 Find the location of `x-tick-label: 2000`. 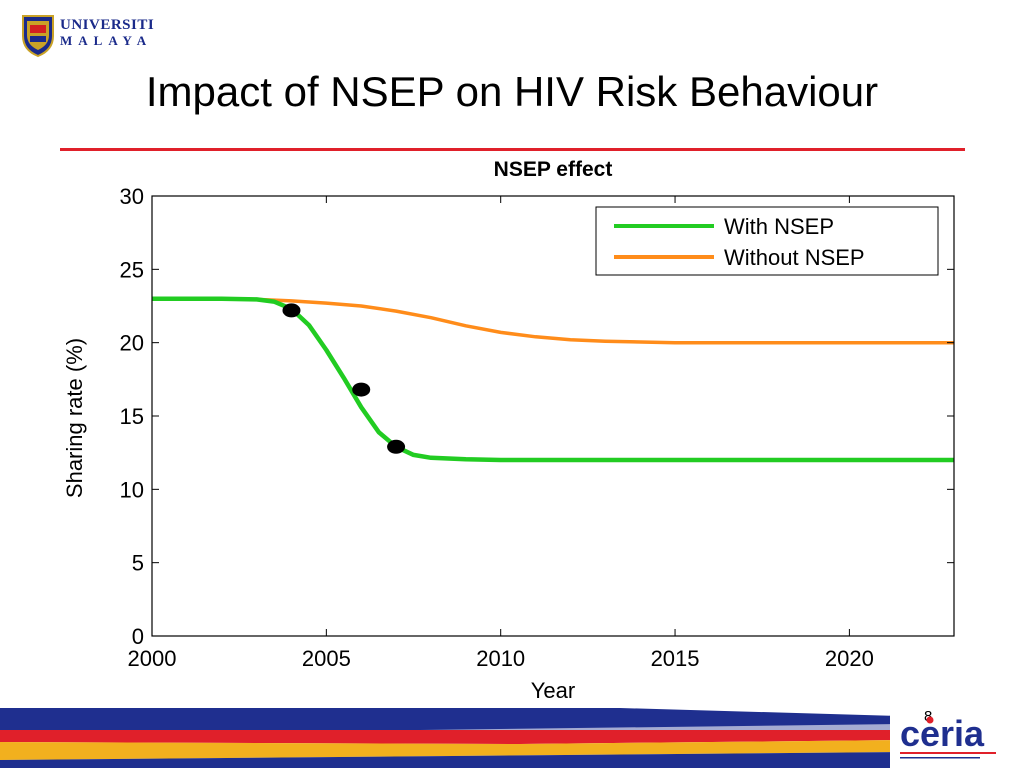

x-tick-label: 2000 is located at coordinates (152, 658).